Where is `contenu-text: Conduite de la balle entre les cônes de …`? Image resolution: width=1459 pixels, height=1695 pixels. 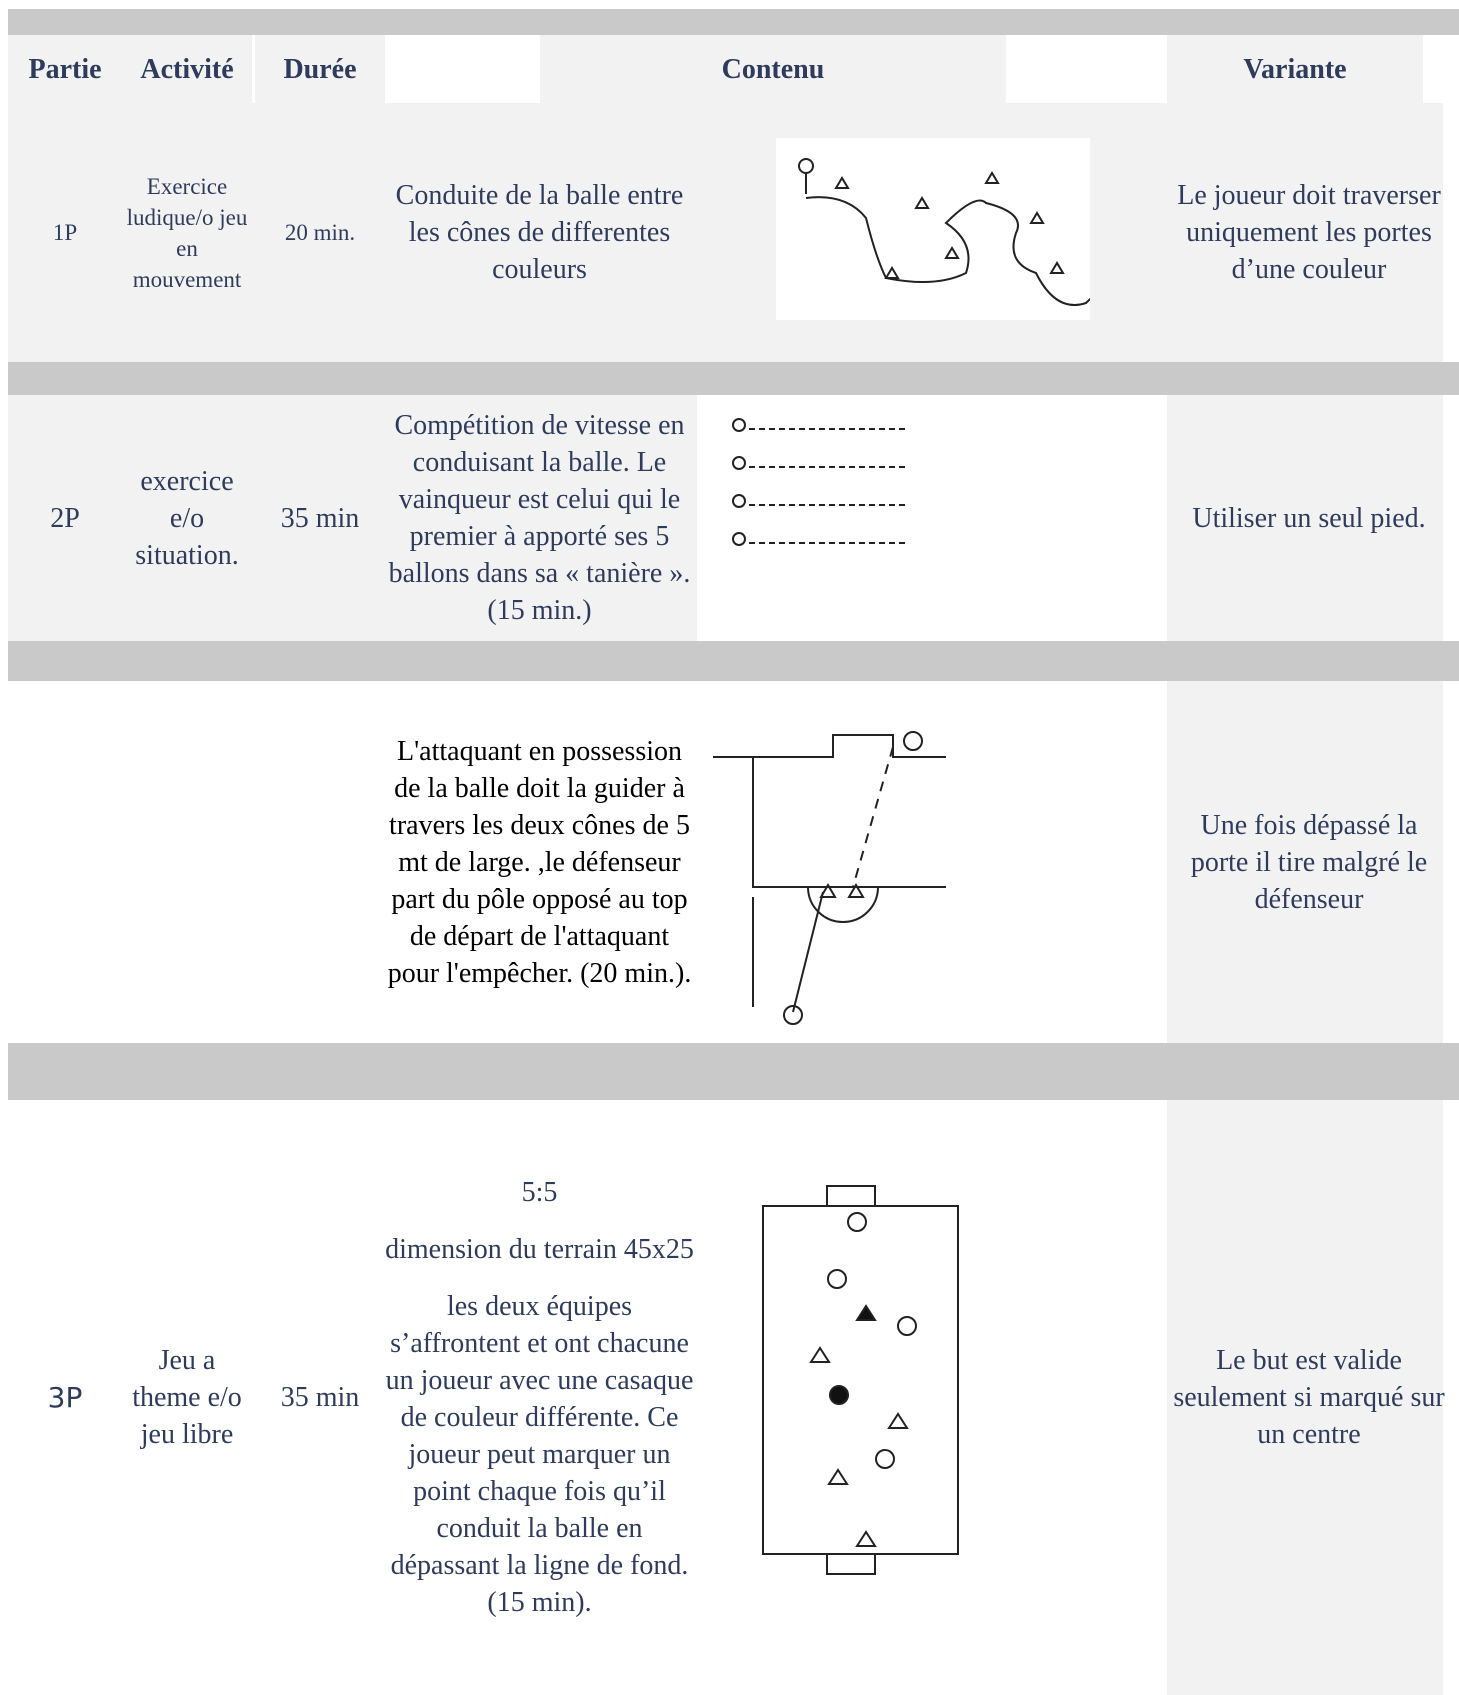
contenu-text: Conduite de la balle entre les cônes de … is located at coordinates (539, 232).